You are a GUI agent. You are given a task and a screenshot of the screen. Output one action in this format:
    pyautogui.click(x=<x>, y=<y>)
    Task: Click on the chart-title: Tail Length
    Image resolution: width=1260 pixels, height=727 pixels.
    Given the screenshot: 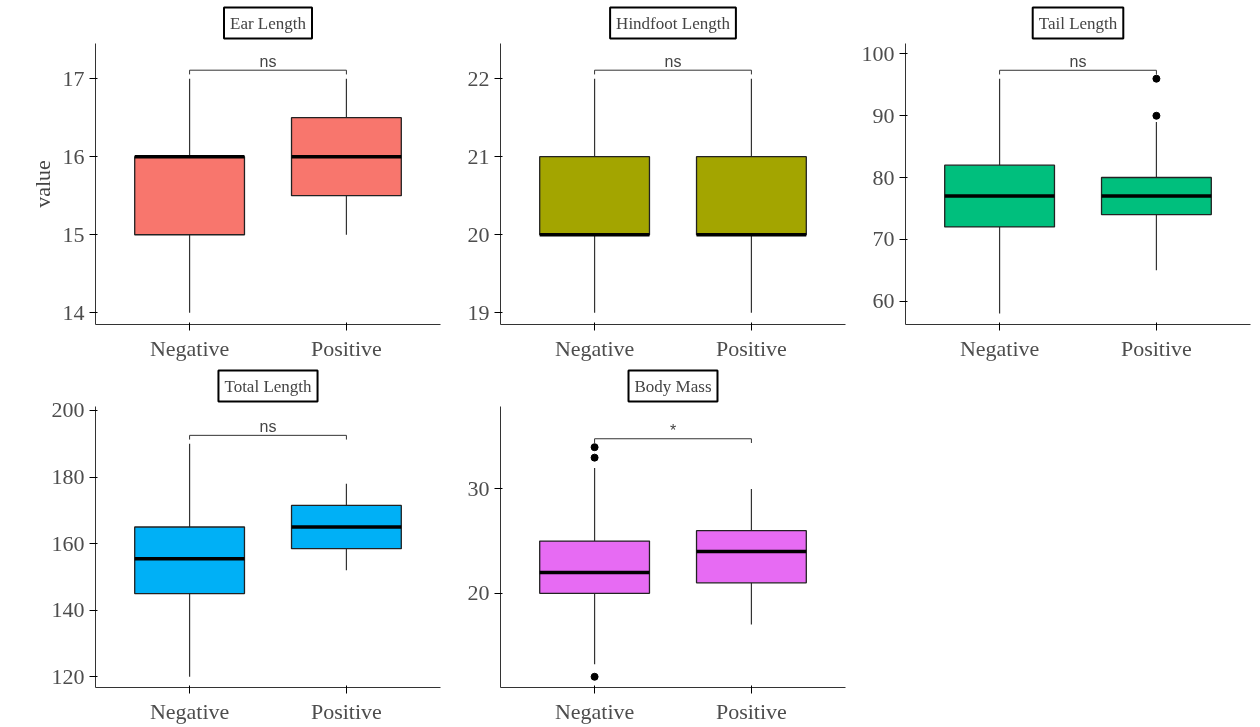 What is the action you would take?
    pyautogui.click(x=1078, y=23)
    